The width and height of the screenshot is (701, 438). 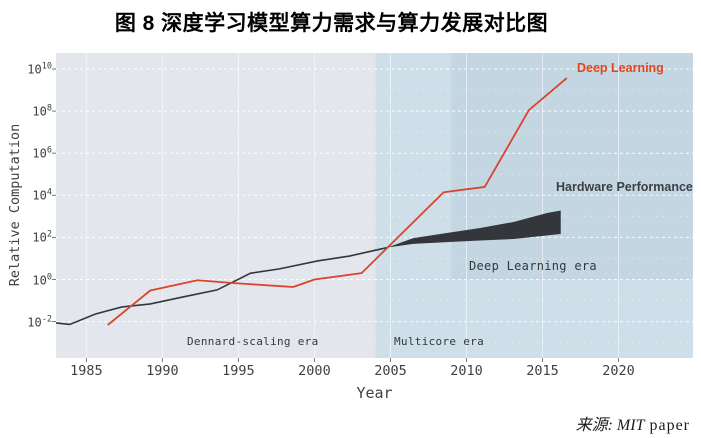 What do you see at coordinates (624, 187) in the screenshot?
I see `hardware-performance-series-label: Hardware Performance` at bounding box center [624, 187].